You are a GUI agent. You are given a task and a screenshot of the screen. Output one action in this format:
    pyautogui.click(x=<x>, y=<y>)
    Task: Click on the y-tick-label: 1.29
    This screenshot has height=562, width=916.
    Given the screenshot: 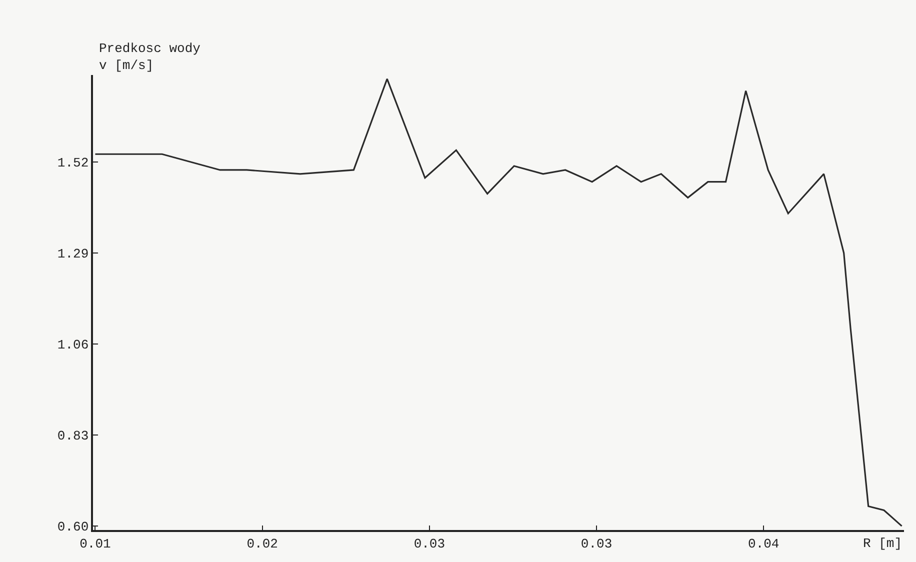 What is the action you would take?
    pyautogui.click(x=73, y=254)
    